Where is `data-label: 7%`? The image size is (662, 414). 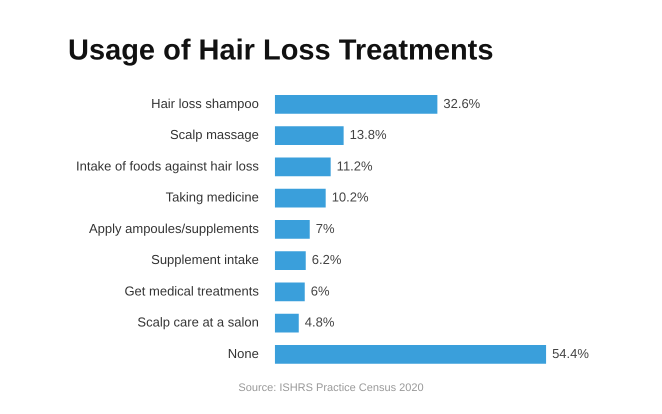
data-label: 7% is located at coordinates (325, 228).